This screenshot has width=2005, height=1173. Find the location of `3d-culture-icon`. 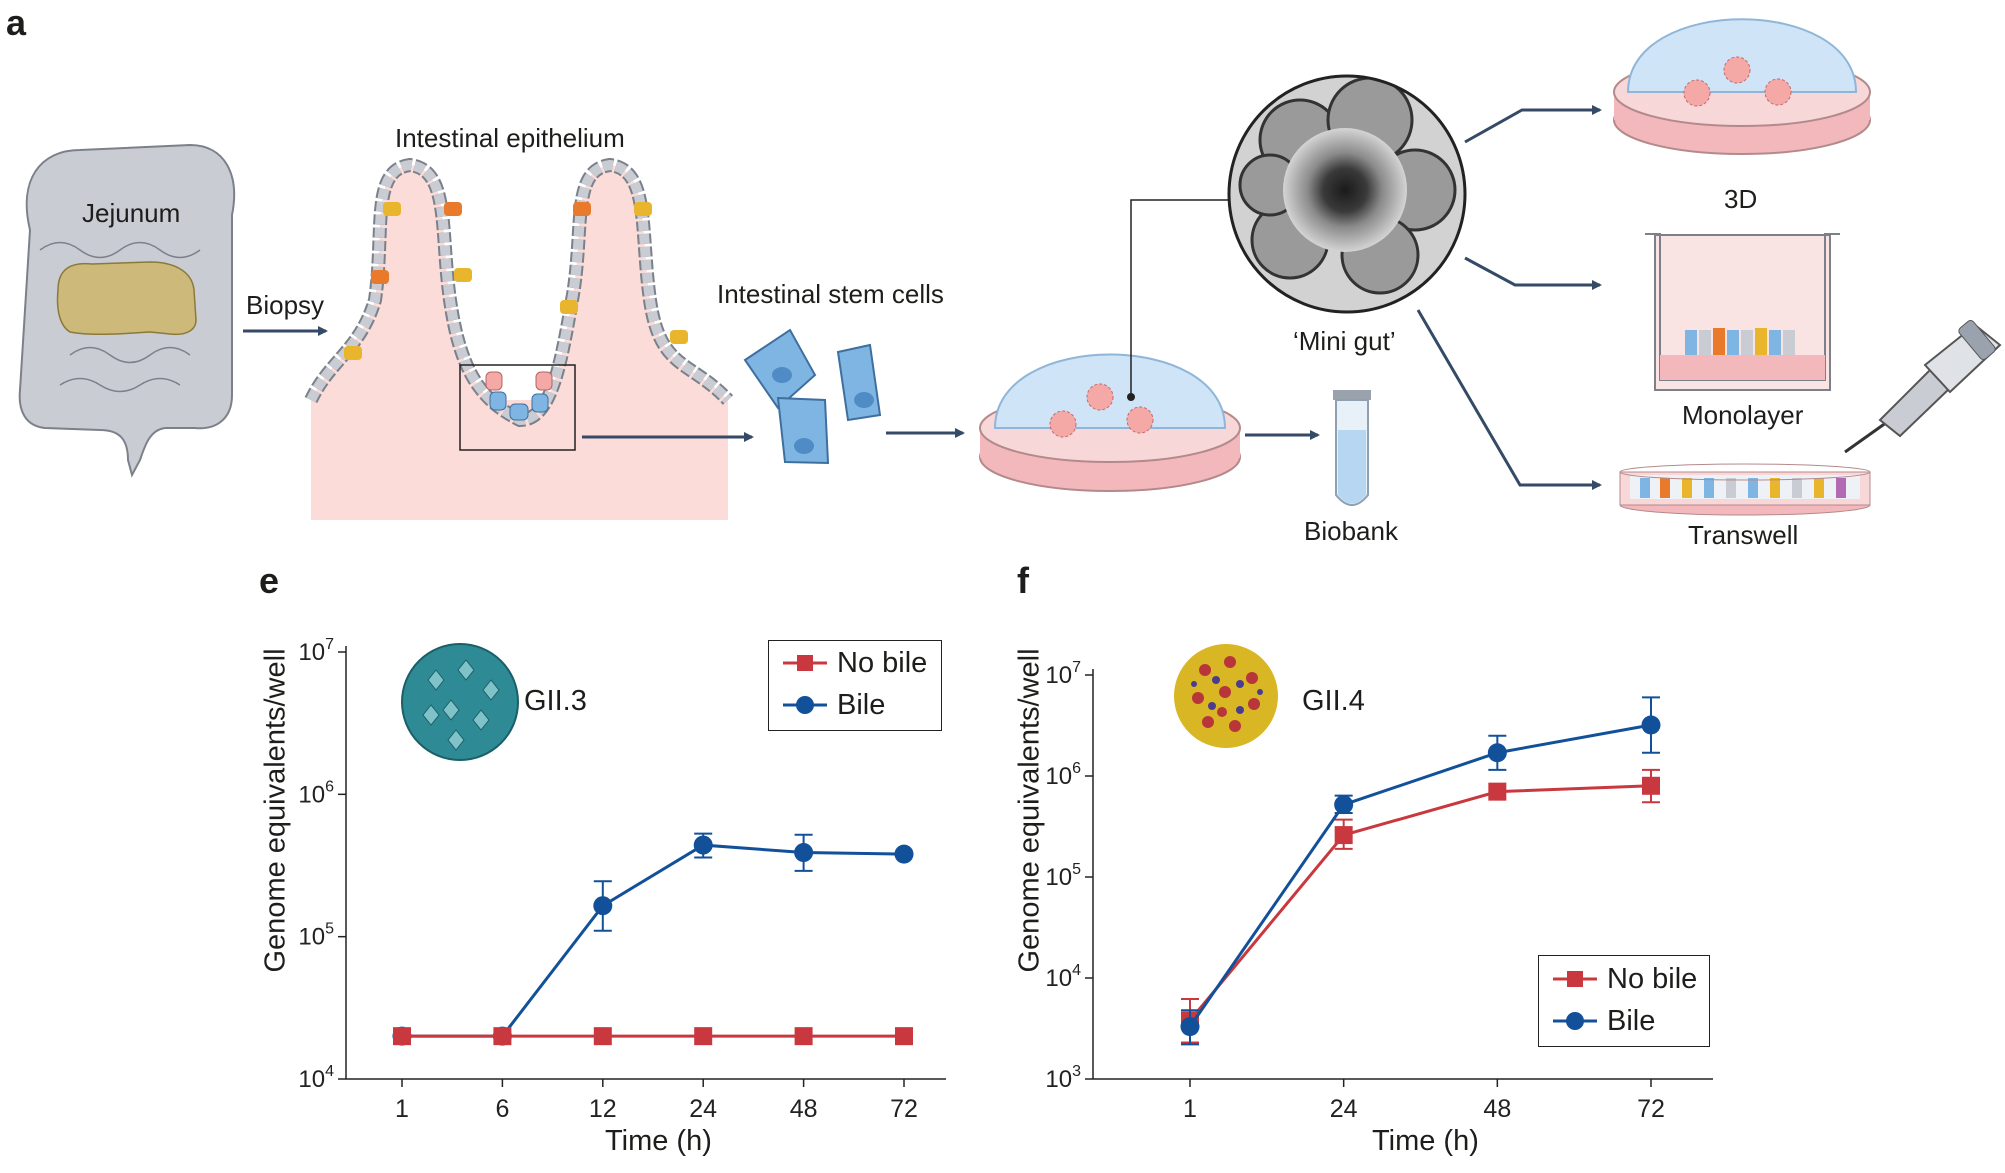

3d-culture-icon is located at coordinates (1742, 86).